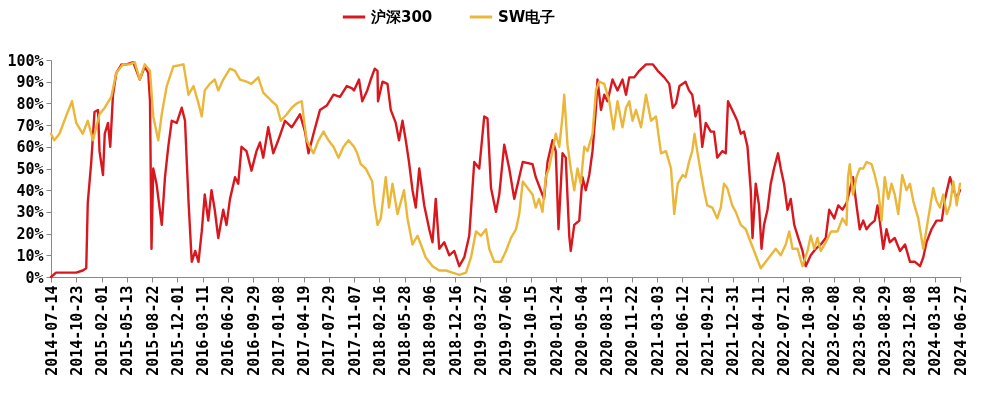  I want to click on y-tick-label: 50%, so click(30, 169).